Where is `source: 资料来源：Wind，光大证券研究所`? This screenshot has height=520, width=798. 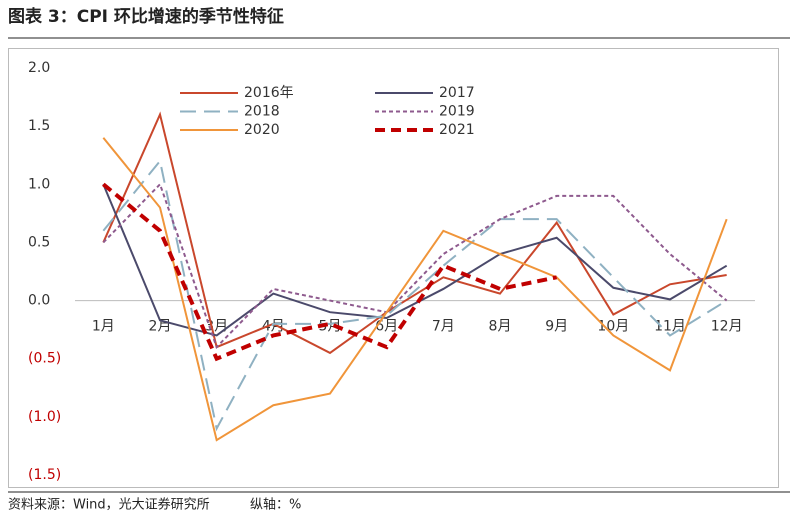 source: 资料来源：Wind，光大证券研究所 is located at coordinates (109, 505).